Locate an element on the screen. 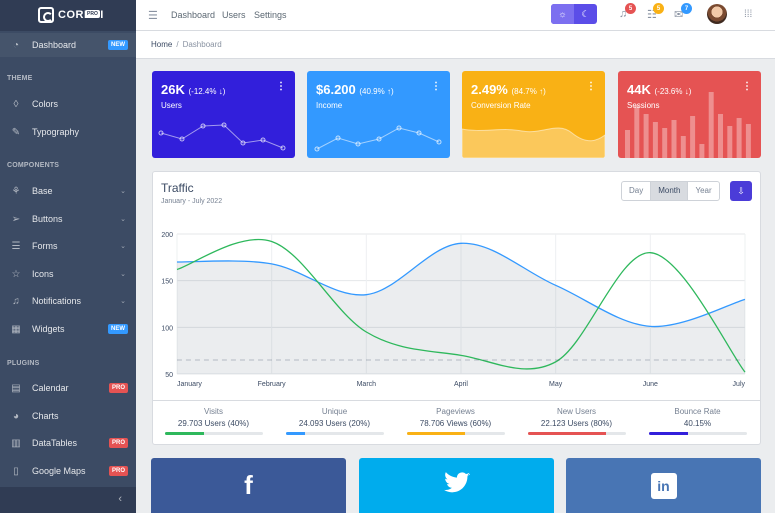 This screenshot has width=775, height=513. sidebar-item-google-maps: ▯ Google Maps PRO is located at coordinates (68, 471).